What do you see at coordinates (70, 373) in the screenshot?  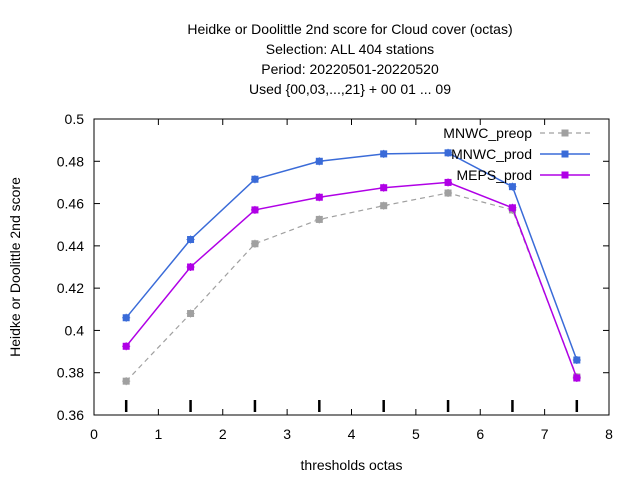 I see `y-tick-label: 0.38` at bounding box center [70, 373].